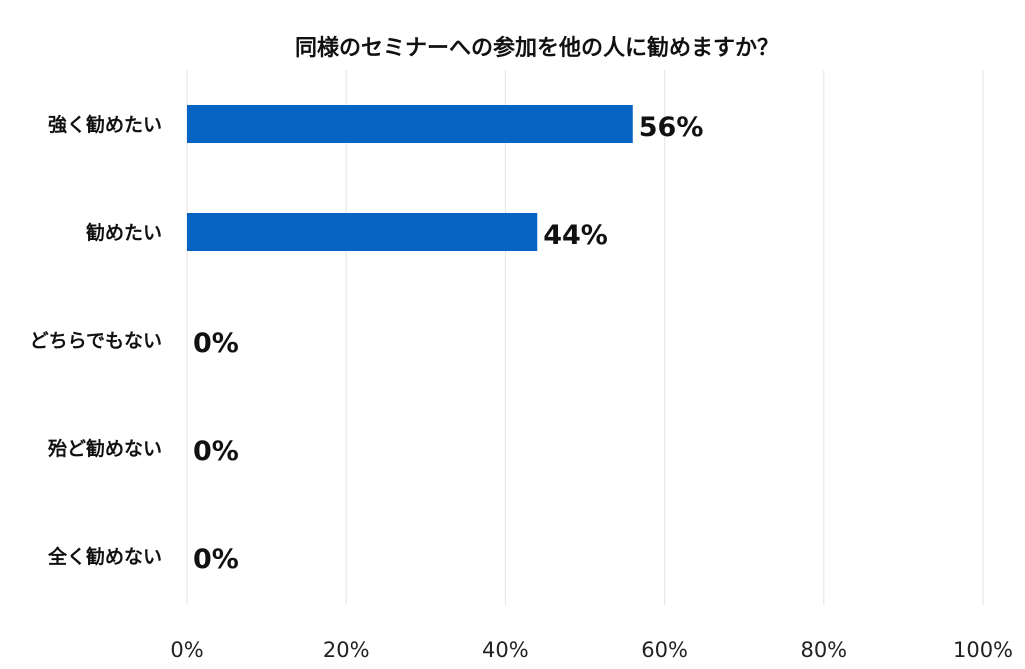  What do you see at coordinates (983, 650) in the screenshot?
I see `x-tick-label: 100%` at bounding box center [983, 650].